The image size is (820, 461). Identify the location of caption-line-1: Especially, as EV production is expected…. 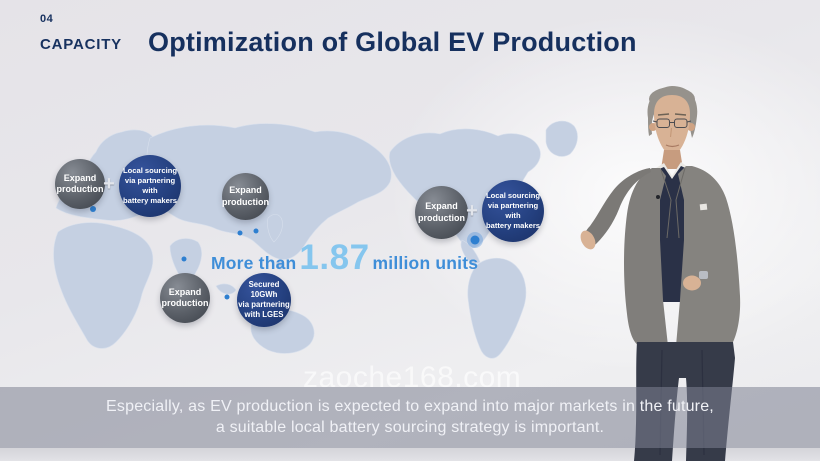
(410, 406).